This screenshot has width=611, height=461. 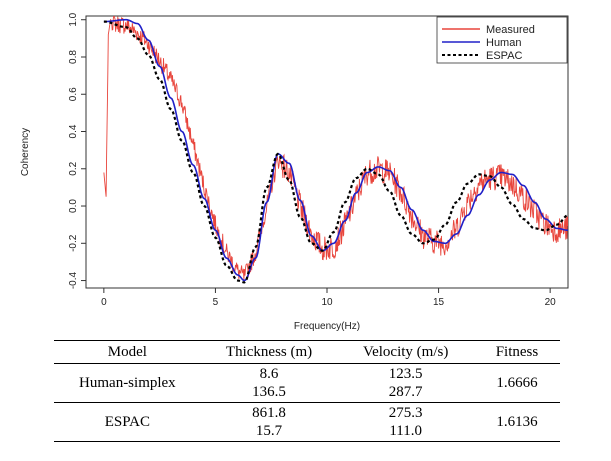 I want to click on y-tick-label: 0.4, so click(x=73, y=131).